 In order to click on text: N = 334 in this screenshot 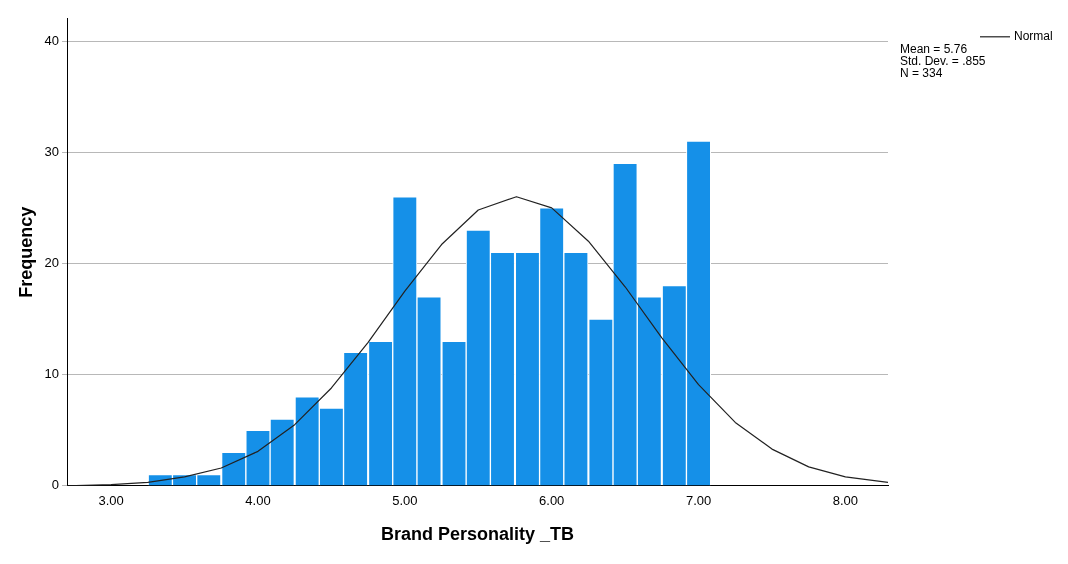, I will do `click(921, 73)`.